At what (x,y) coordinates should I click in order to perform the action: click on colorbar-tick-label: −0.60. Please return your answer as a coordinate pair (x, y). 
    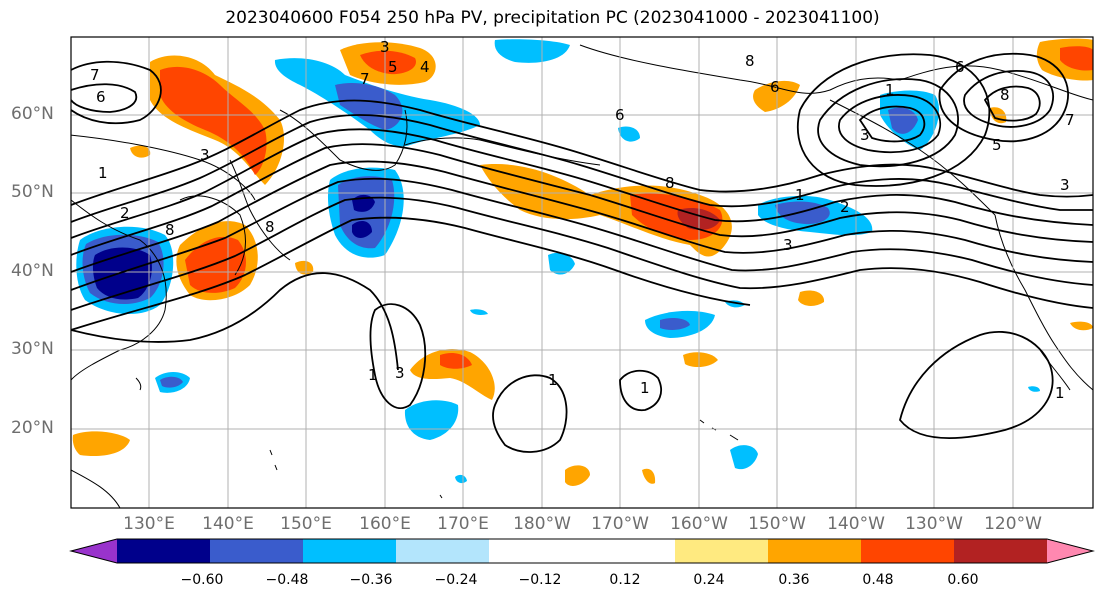
    Looking at the image, I should click on (202, 580).